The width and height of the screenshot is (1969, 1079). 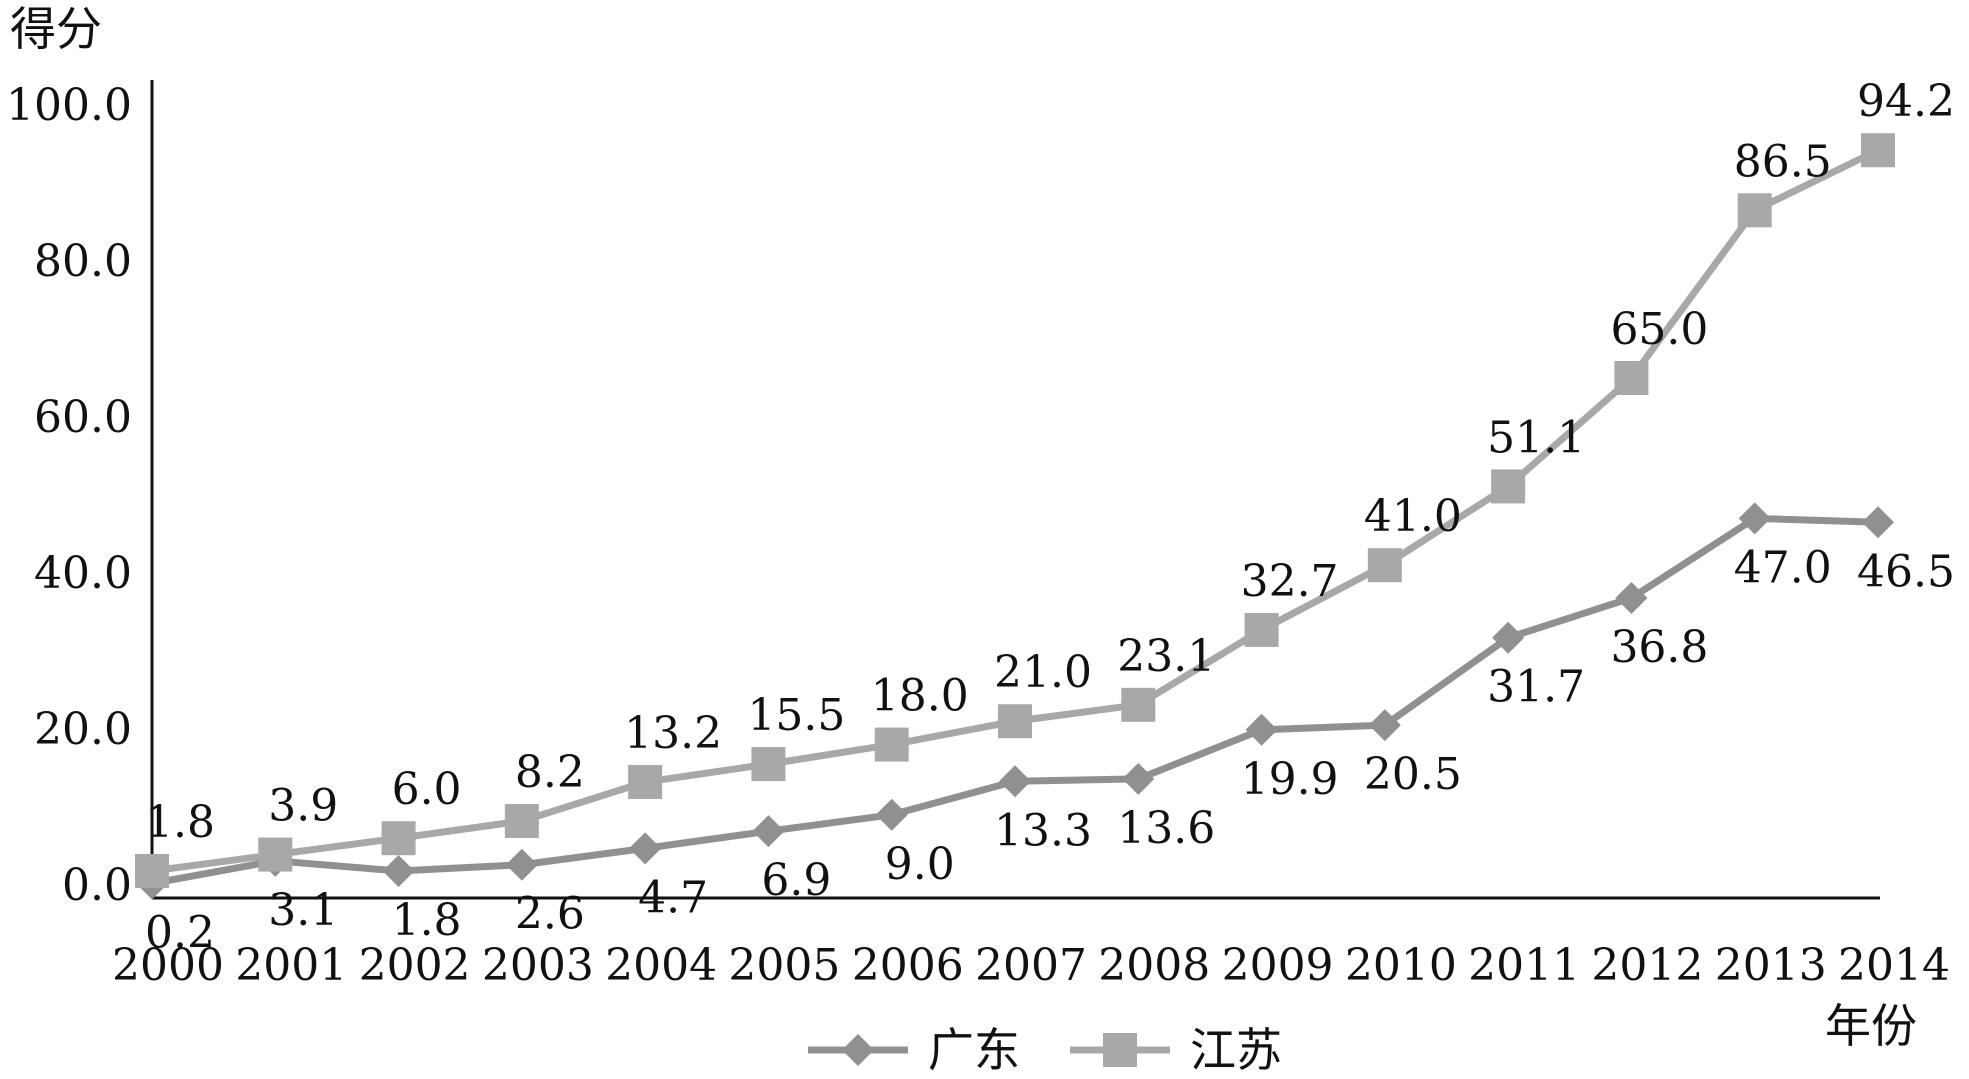 What do you see at coordinates (1401, 965) in the screenshot?
I see `x-tick-label: 2010` at bounding box center [1401, 965].